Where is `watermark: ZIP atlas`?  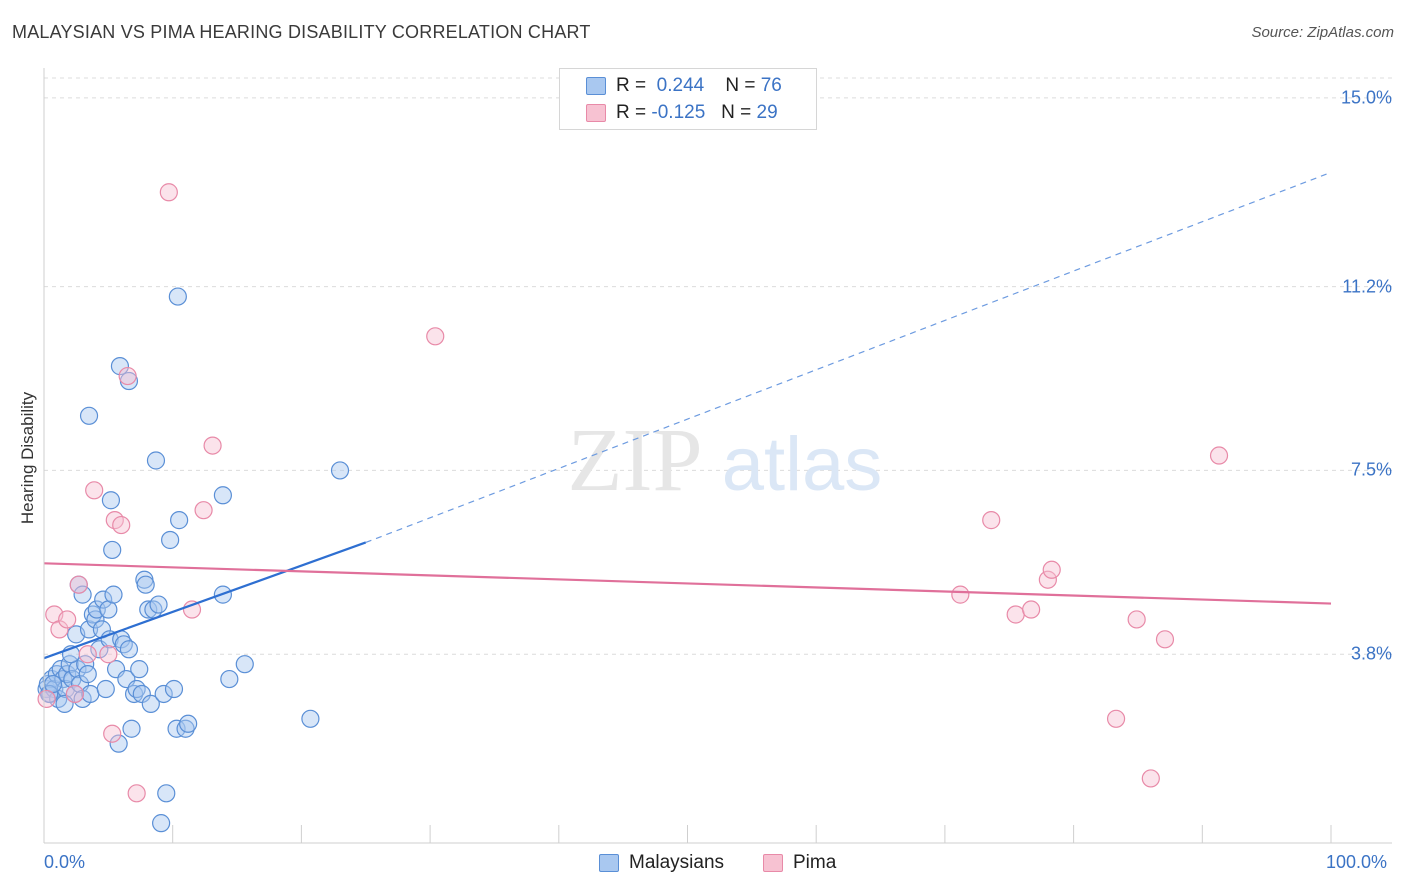
watermark: ZIP atlas is located at coordinates (725, 460).